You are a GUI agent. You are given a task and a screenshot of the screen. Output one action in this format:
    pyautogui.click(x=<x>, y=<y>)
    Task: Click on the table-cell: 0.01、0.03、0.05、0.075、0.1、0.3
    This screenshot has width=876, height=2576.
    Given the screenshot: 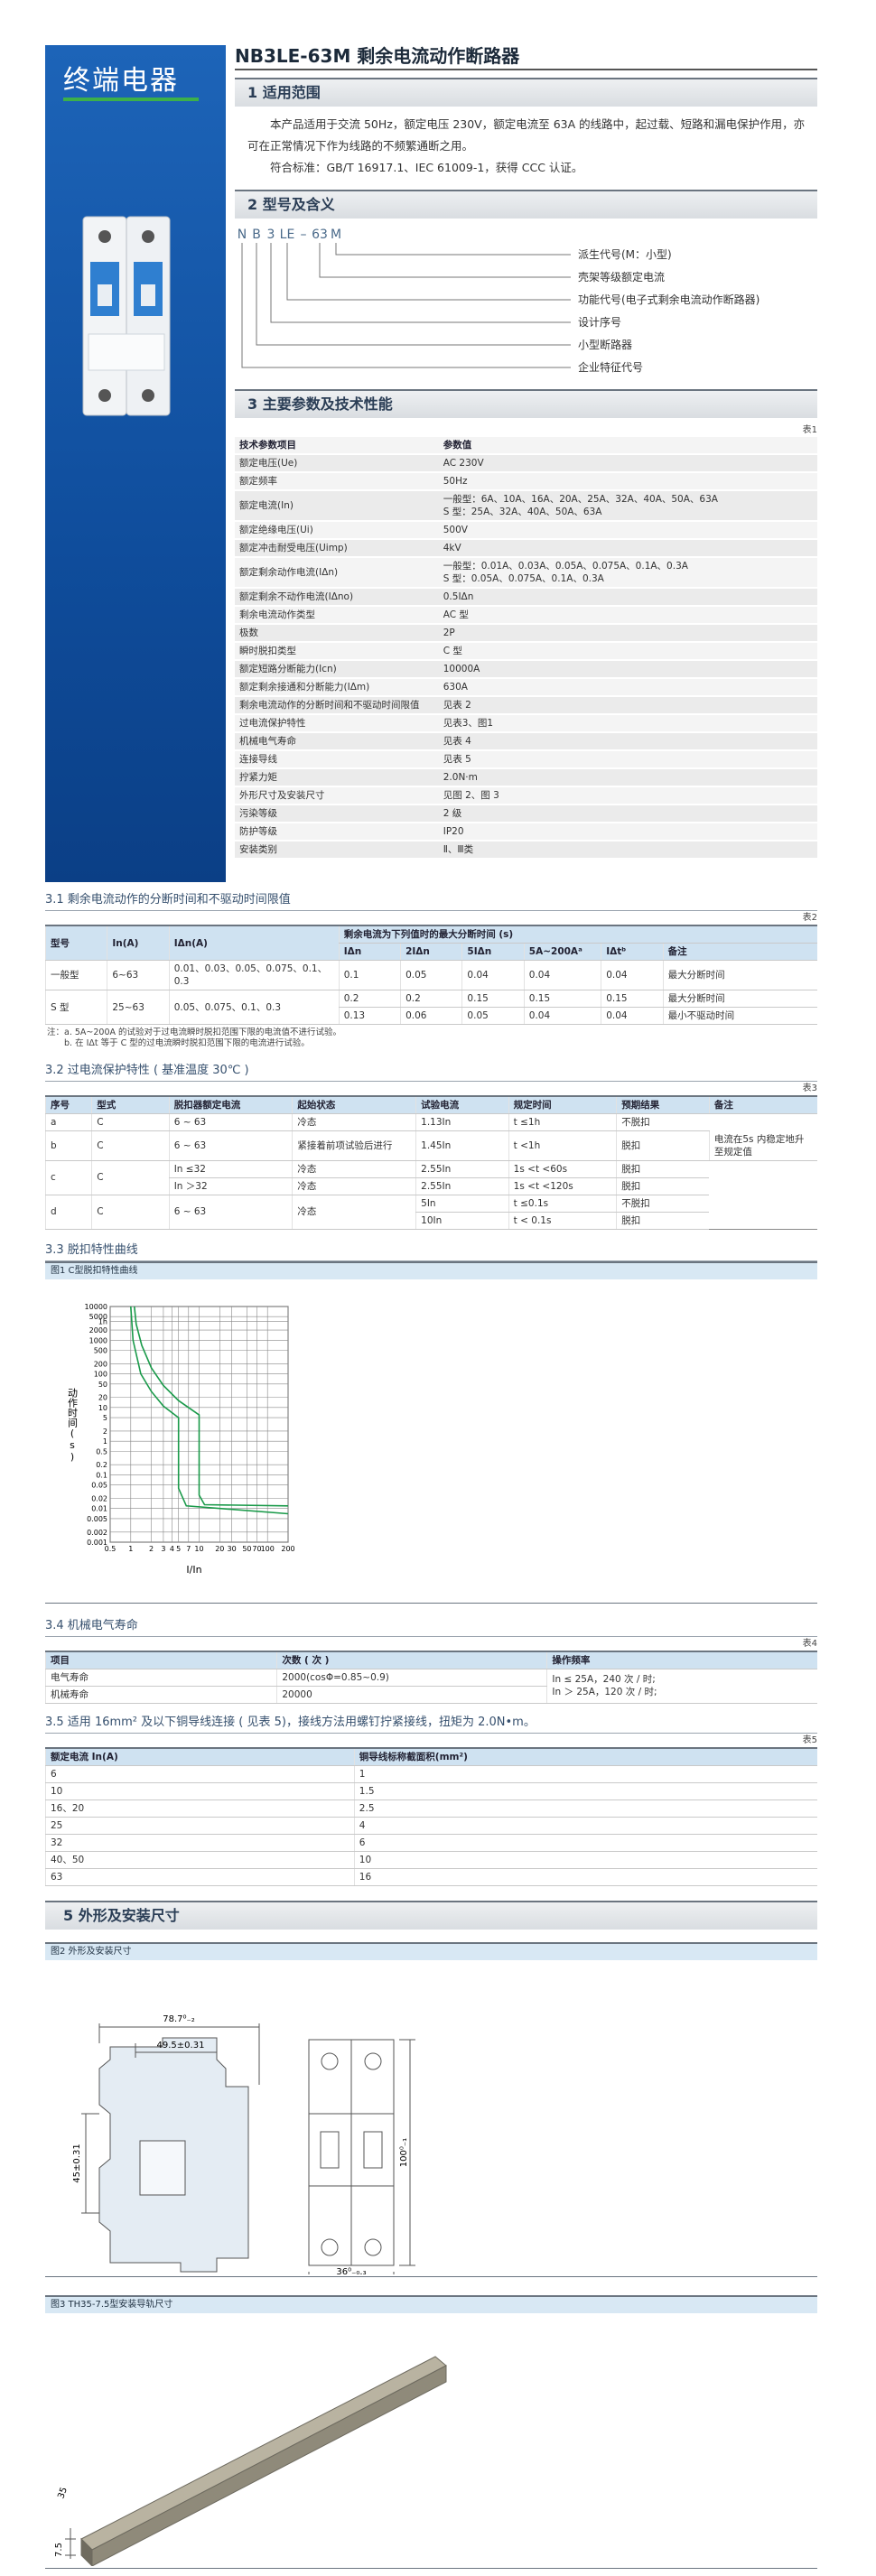 What is the action you would take?
    pyautogui.click(x=254, y=975)
    